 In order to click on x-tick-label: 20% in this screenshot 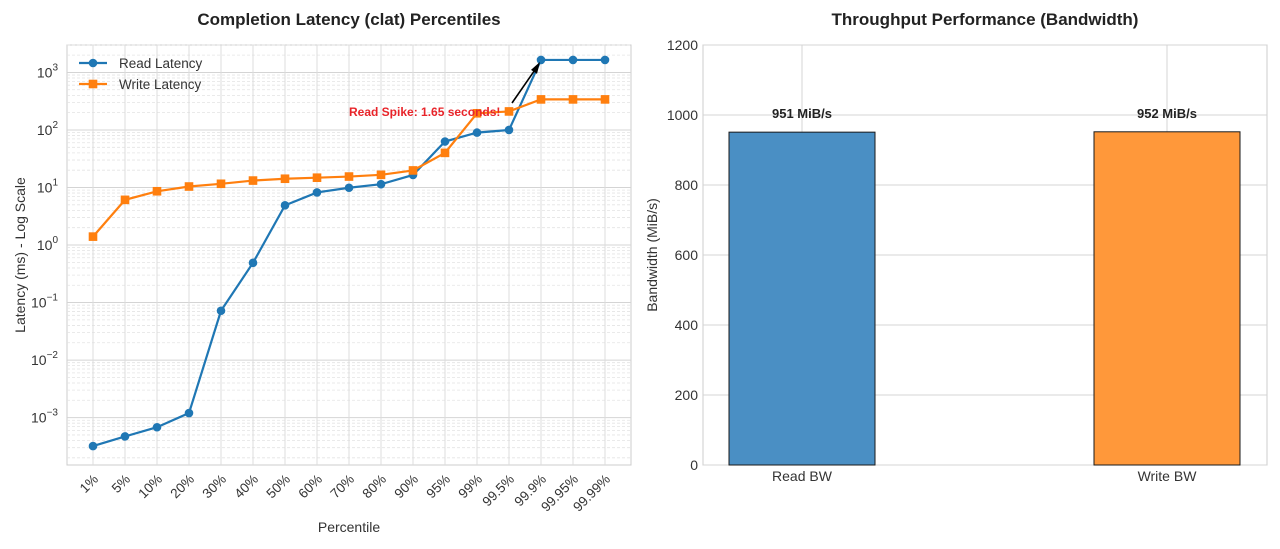, I will do `click(182, 487)`.